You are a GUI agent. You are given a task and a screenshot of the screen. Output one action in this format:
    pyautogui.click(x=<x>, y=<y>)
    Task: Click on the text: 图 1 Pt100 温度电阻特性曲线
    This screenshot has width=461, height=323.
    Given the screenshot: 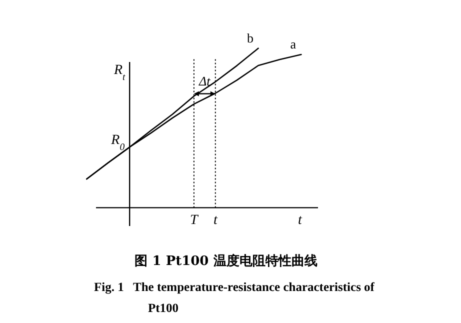 What is the action you would take?
    pyautogui.click(x=226, y=261)
    